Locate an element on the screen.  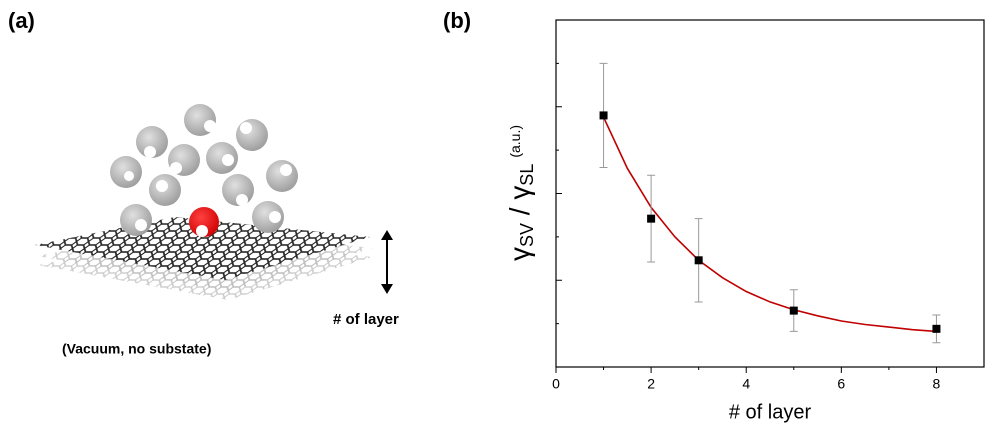
x-axis-label: # of layer is located at coordinates (770, 412).